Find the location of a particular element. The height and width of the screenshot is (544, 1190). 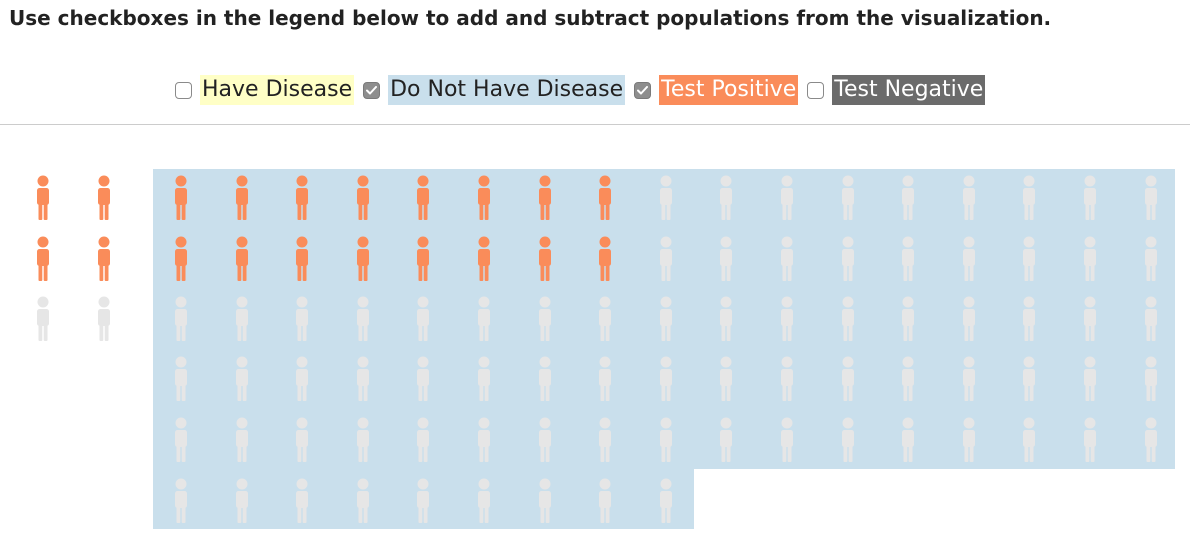

divider is located at coordinates (595, 124).